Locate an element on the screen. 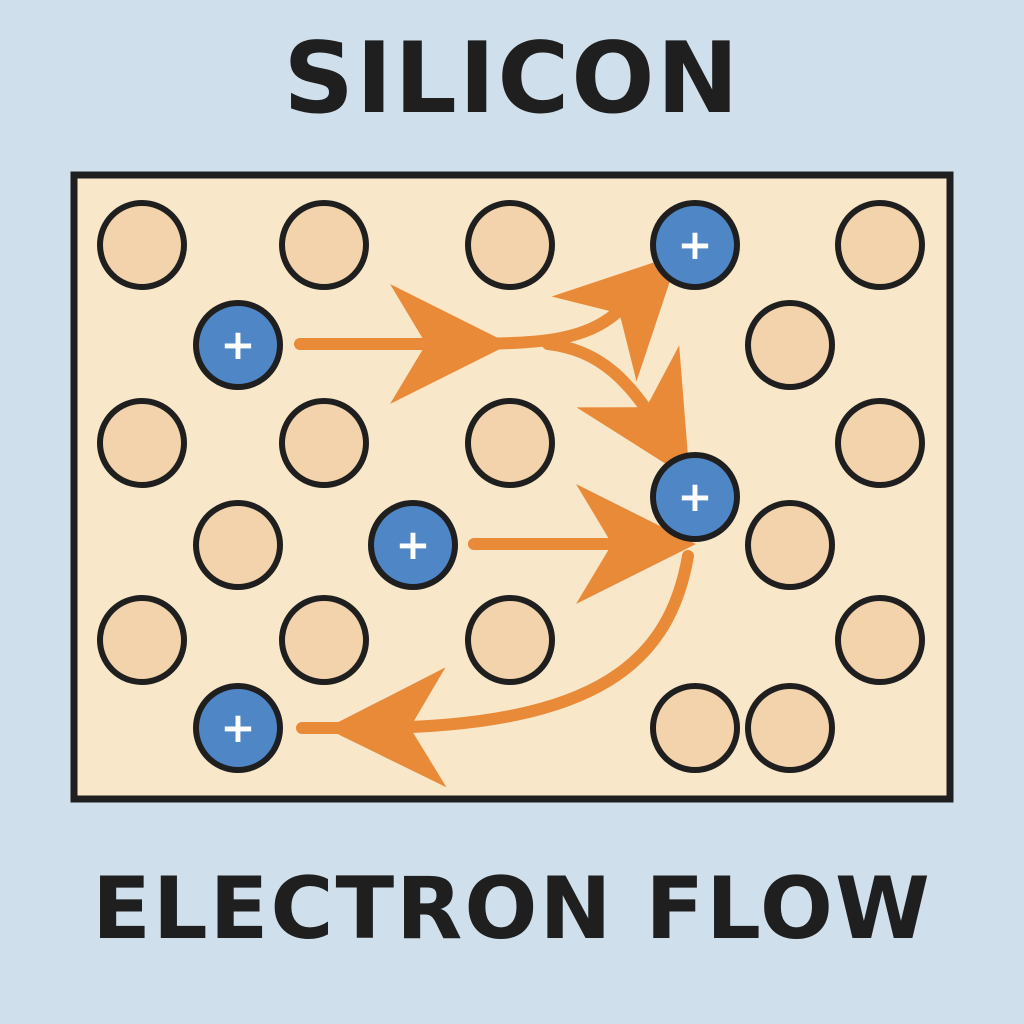 This screenshot has height=1024, width=1024. diagram-title: SILICON is located at coordinates (512, 79).